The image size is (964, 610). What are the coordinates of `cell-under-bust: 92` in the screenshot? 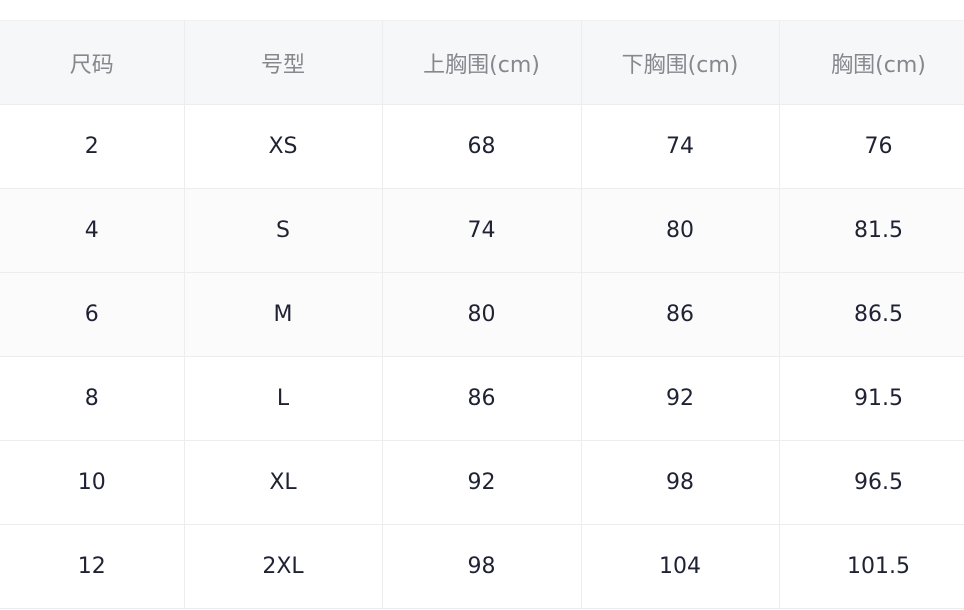 It's located at (680, 398).